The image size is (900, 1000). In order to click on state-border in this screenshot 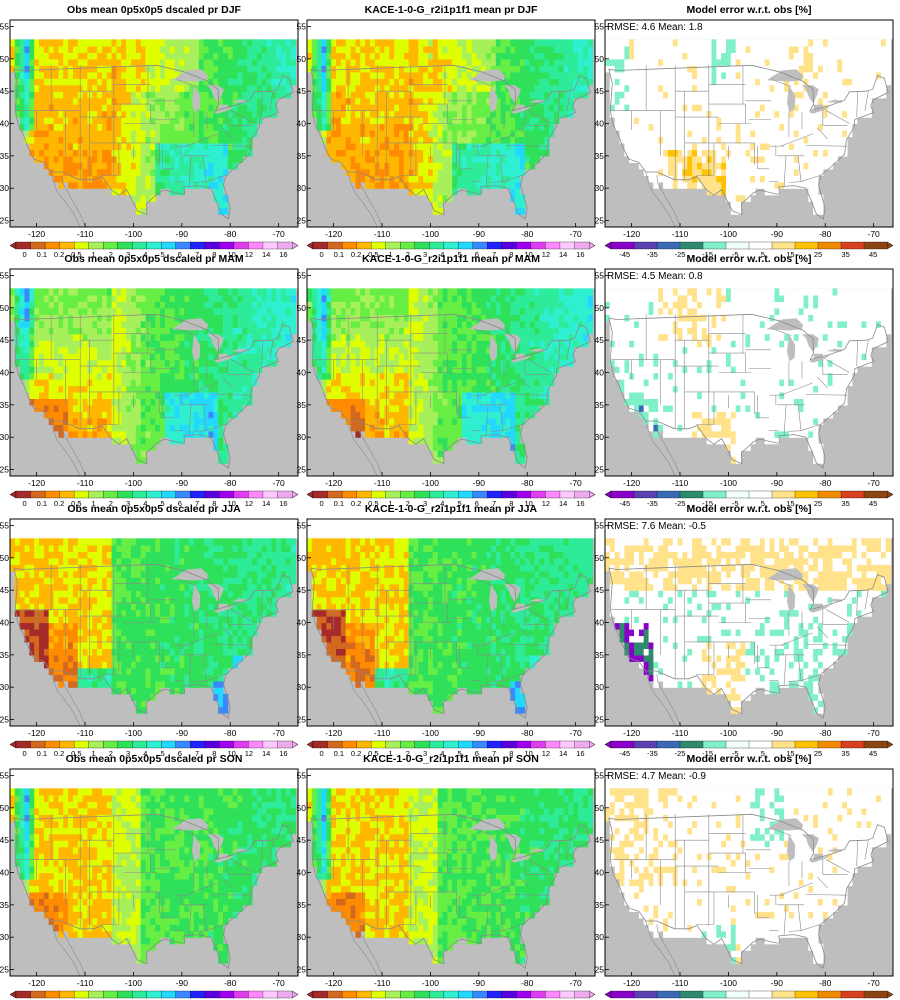, I will do `click(262, 104)`.